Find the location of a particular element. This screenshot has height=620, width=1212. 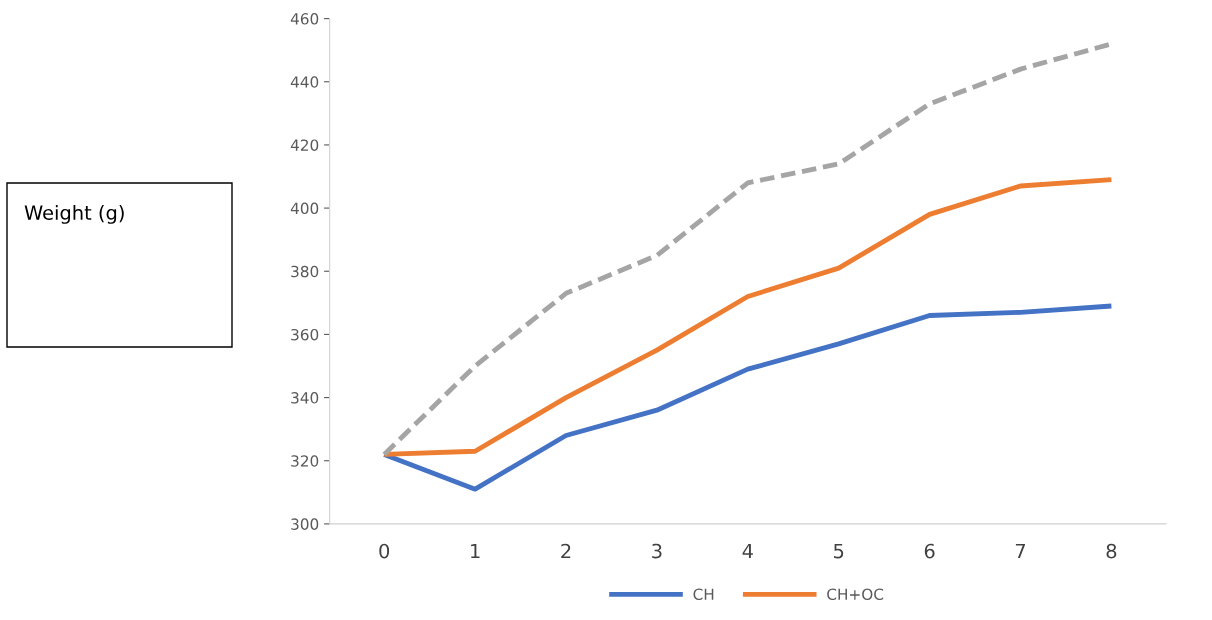

y-tick-label: 420 is located at coordinates (304, 145).